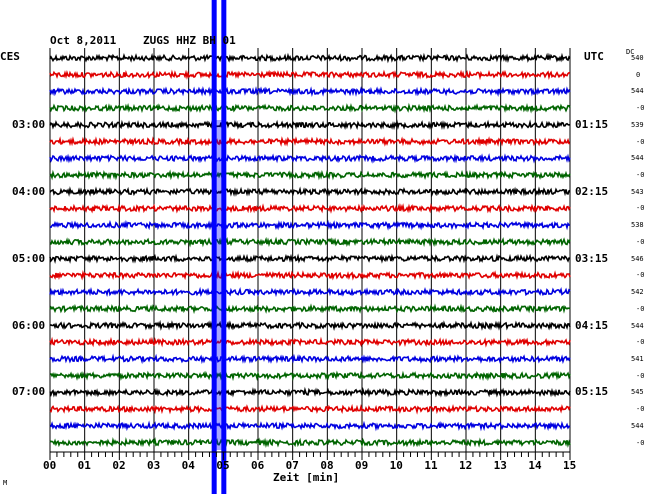  Describe the element at coordinates (10, 56) in the screenshot. I see `left-zone-label: CES` at that location.